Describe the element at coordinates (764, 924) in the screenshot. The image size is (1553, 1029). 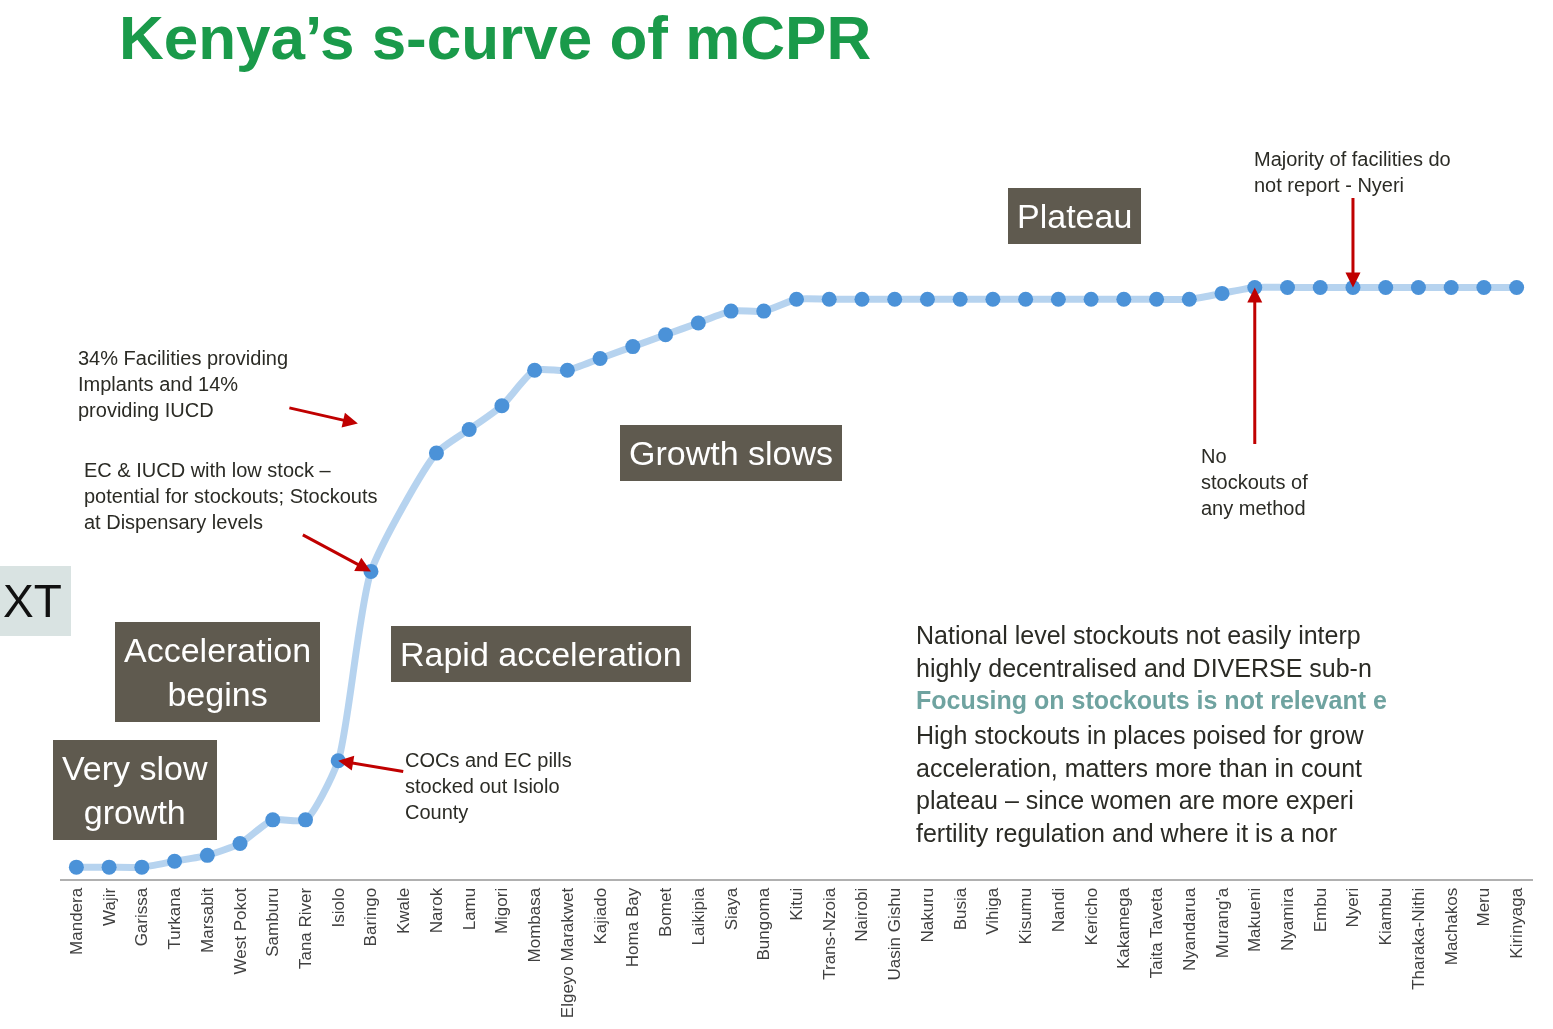
I see `x-tick-label: Bungoma` at that location.